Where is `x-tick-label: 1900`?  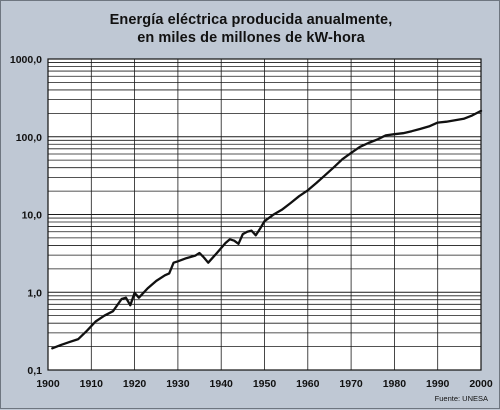 x-tick-label: 1900 is located at coordinates (48, 384).